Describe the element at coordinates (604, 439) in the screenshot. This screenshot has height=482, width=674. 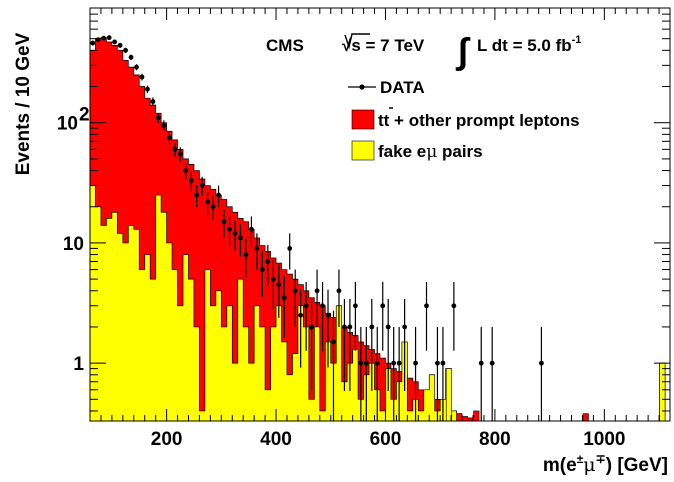
I see `x-tick-label-4: 1000` at that location.